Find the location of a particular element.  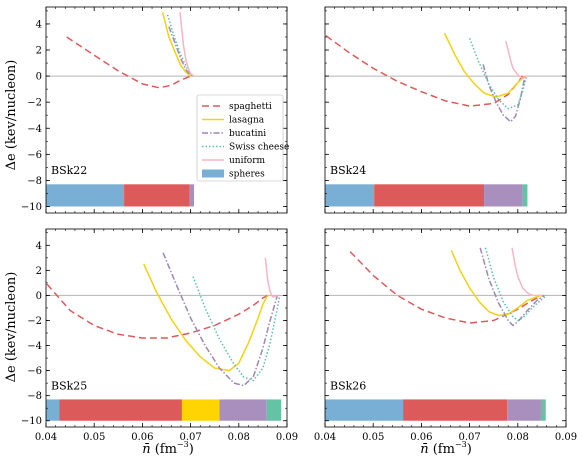

legend-item-spaghetti: spaghetti is located at coordinates (237, 107).